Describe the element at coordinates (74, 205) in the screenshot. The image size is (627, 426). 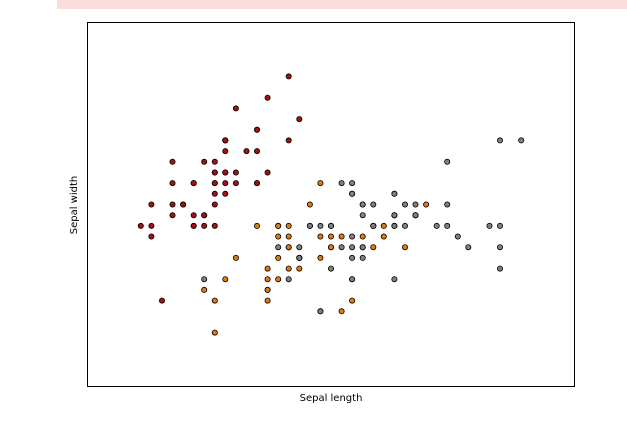
I see `y-axis-label: Sepal width` at that location.